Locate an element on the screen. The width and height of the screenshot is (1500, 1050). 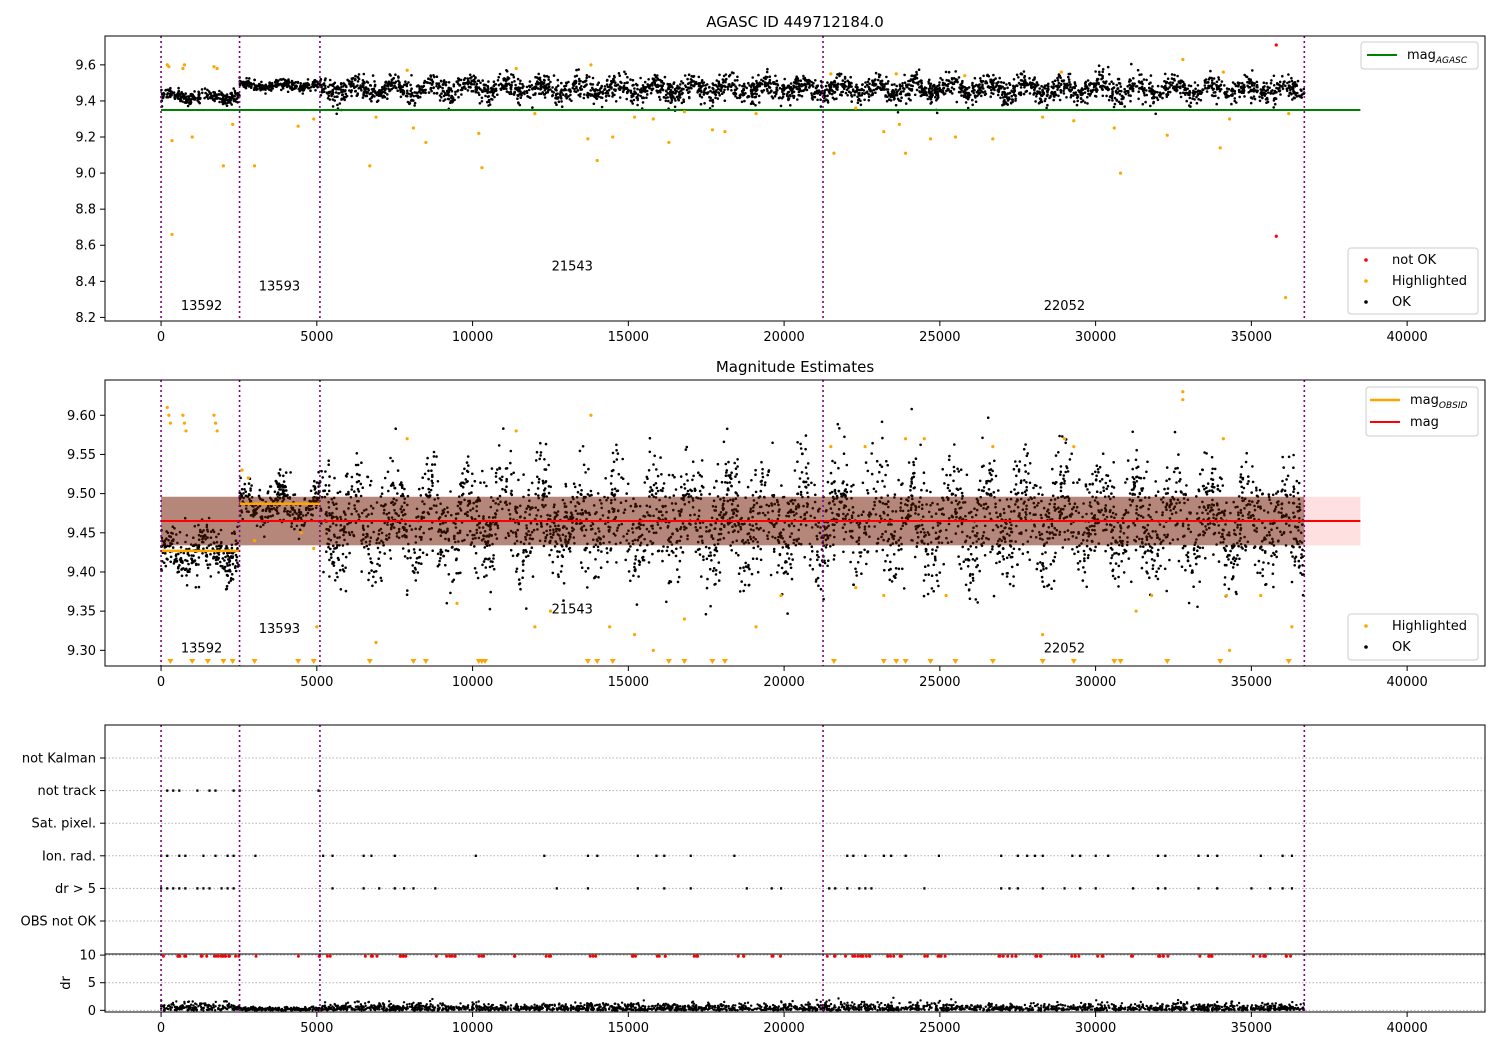
legend-not-ok-label: not OK is located at coordinates (1414, 260).